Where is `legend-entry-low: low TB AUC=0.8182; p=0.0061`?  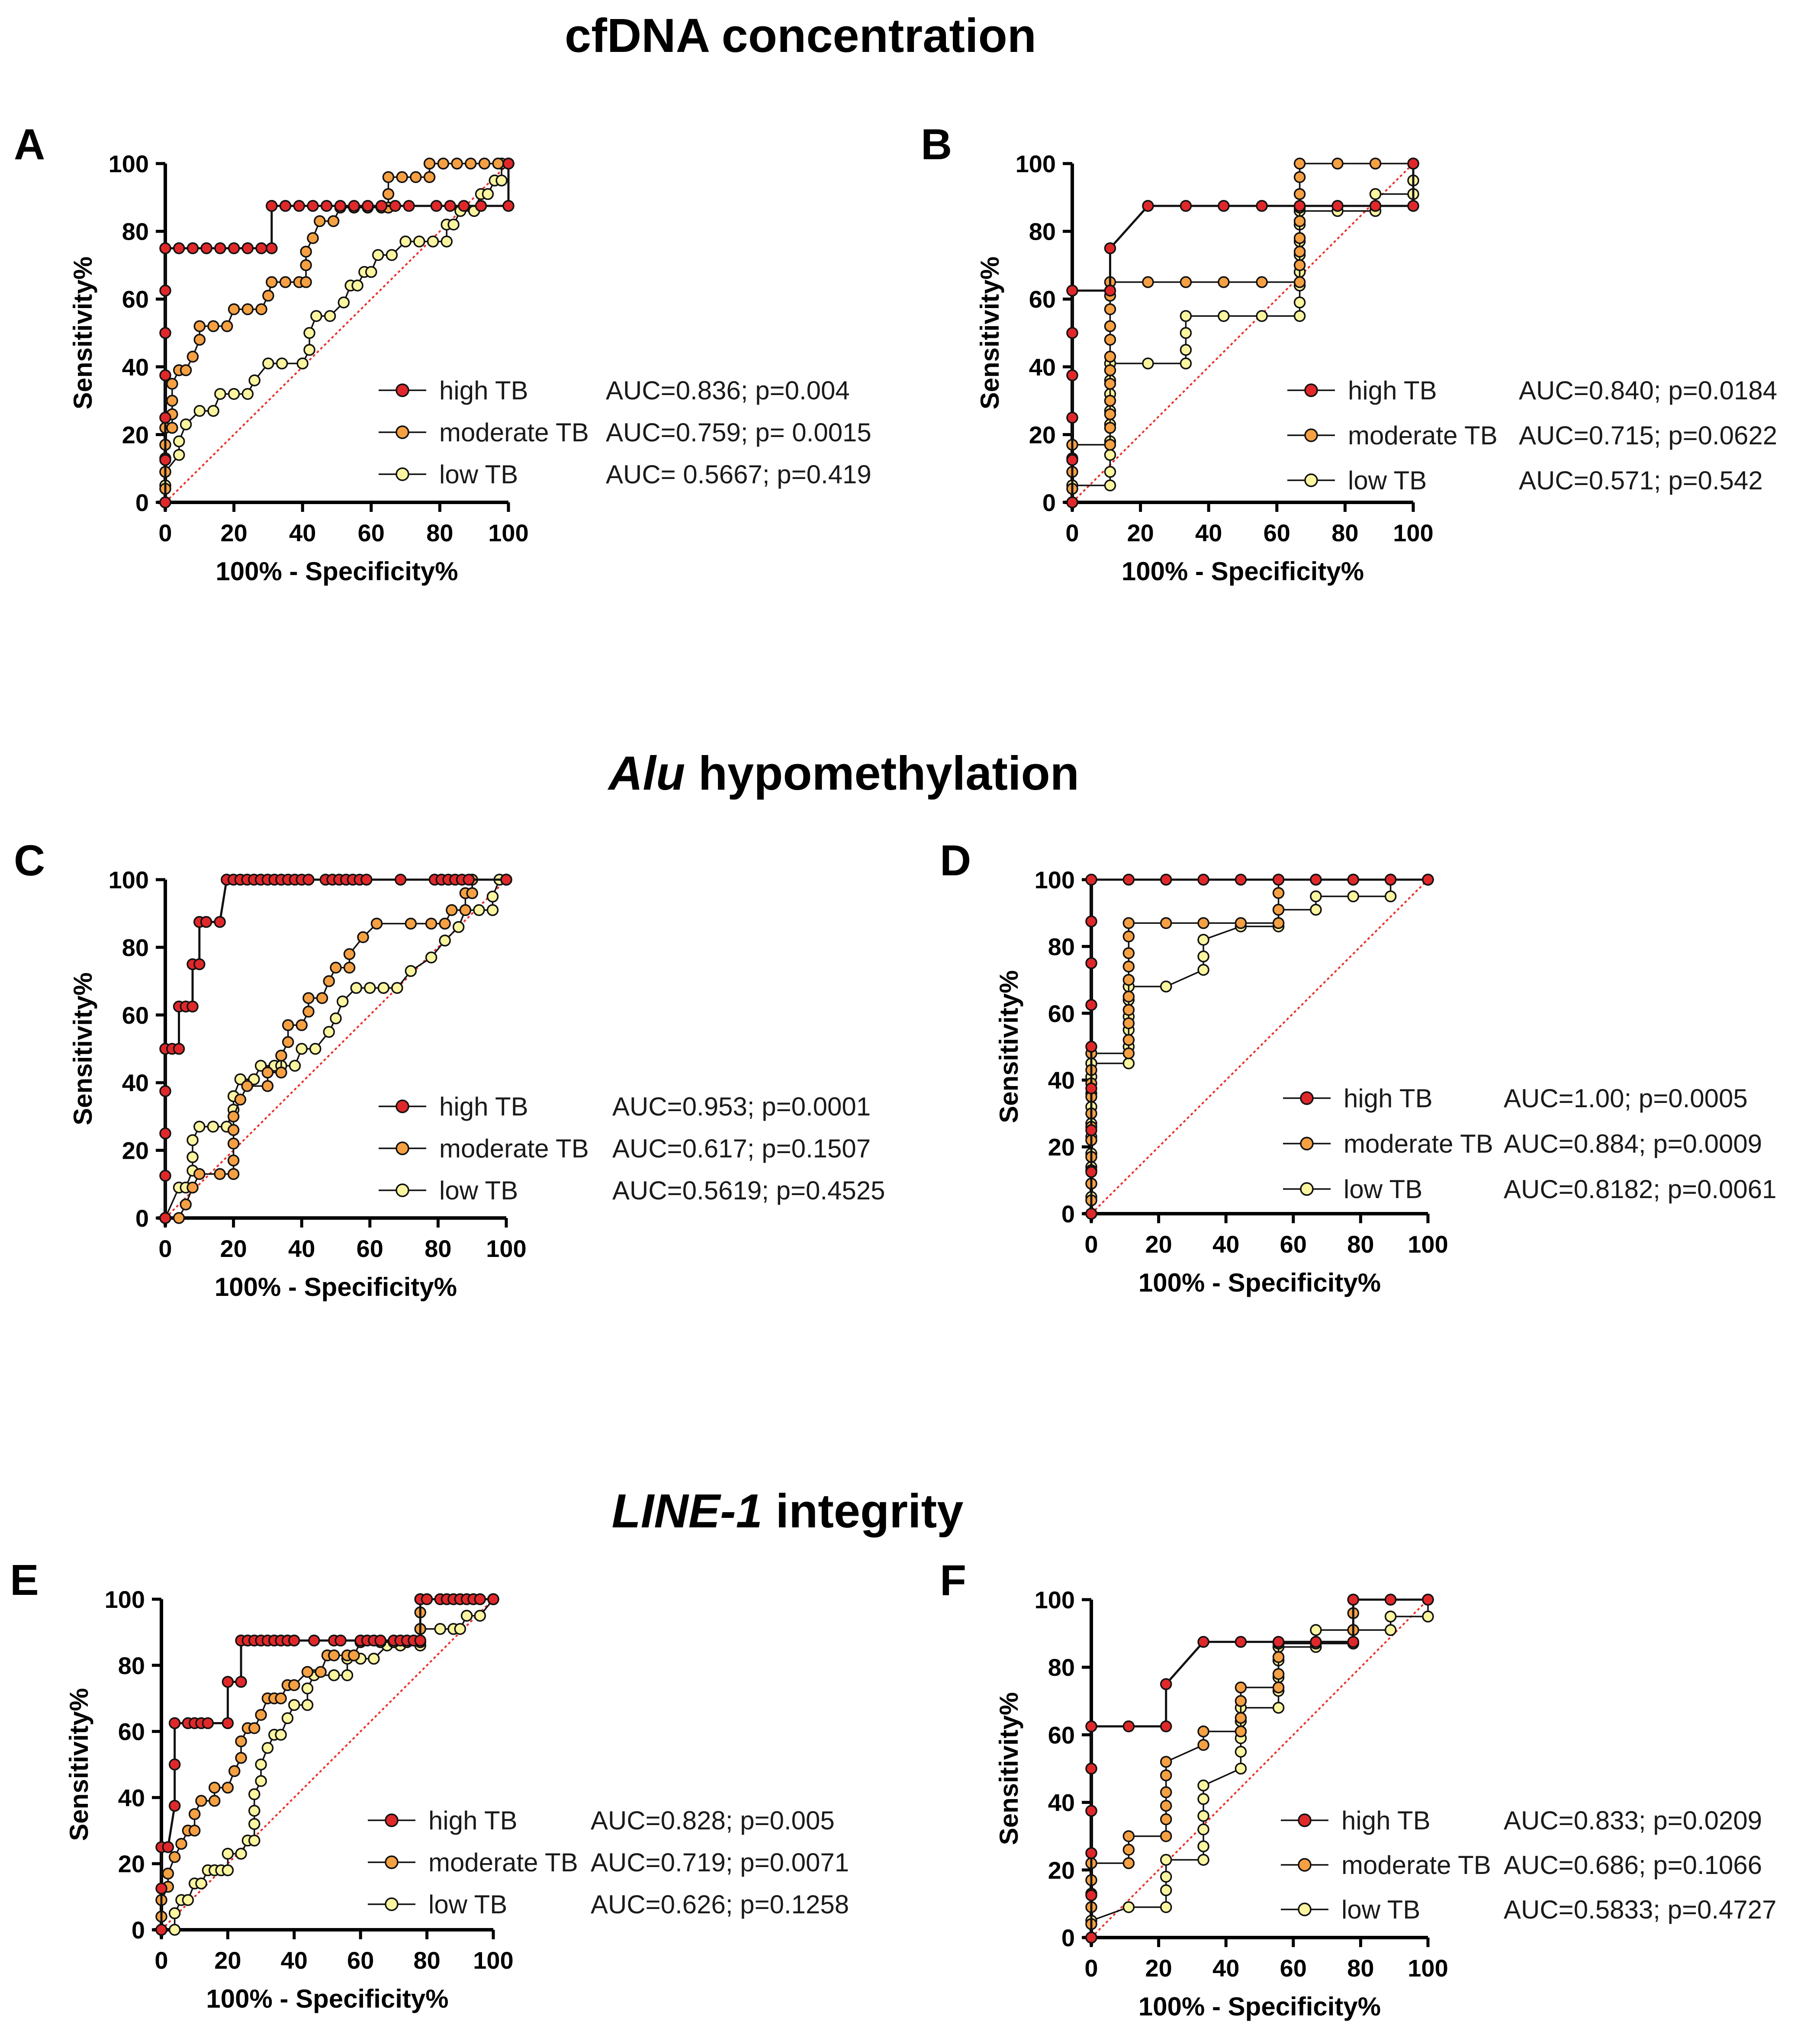
legend-entry-low: low TB AUC=0.8182; p=0.0061 is located at coordinates (1530, 1189).